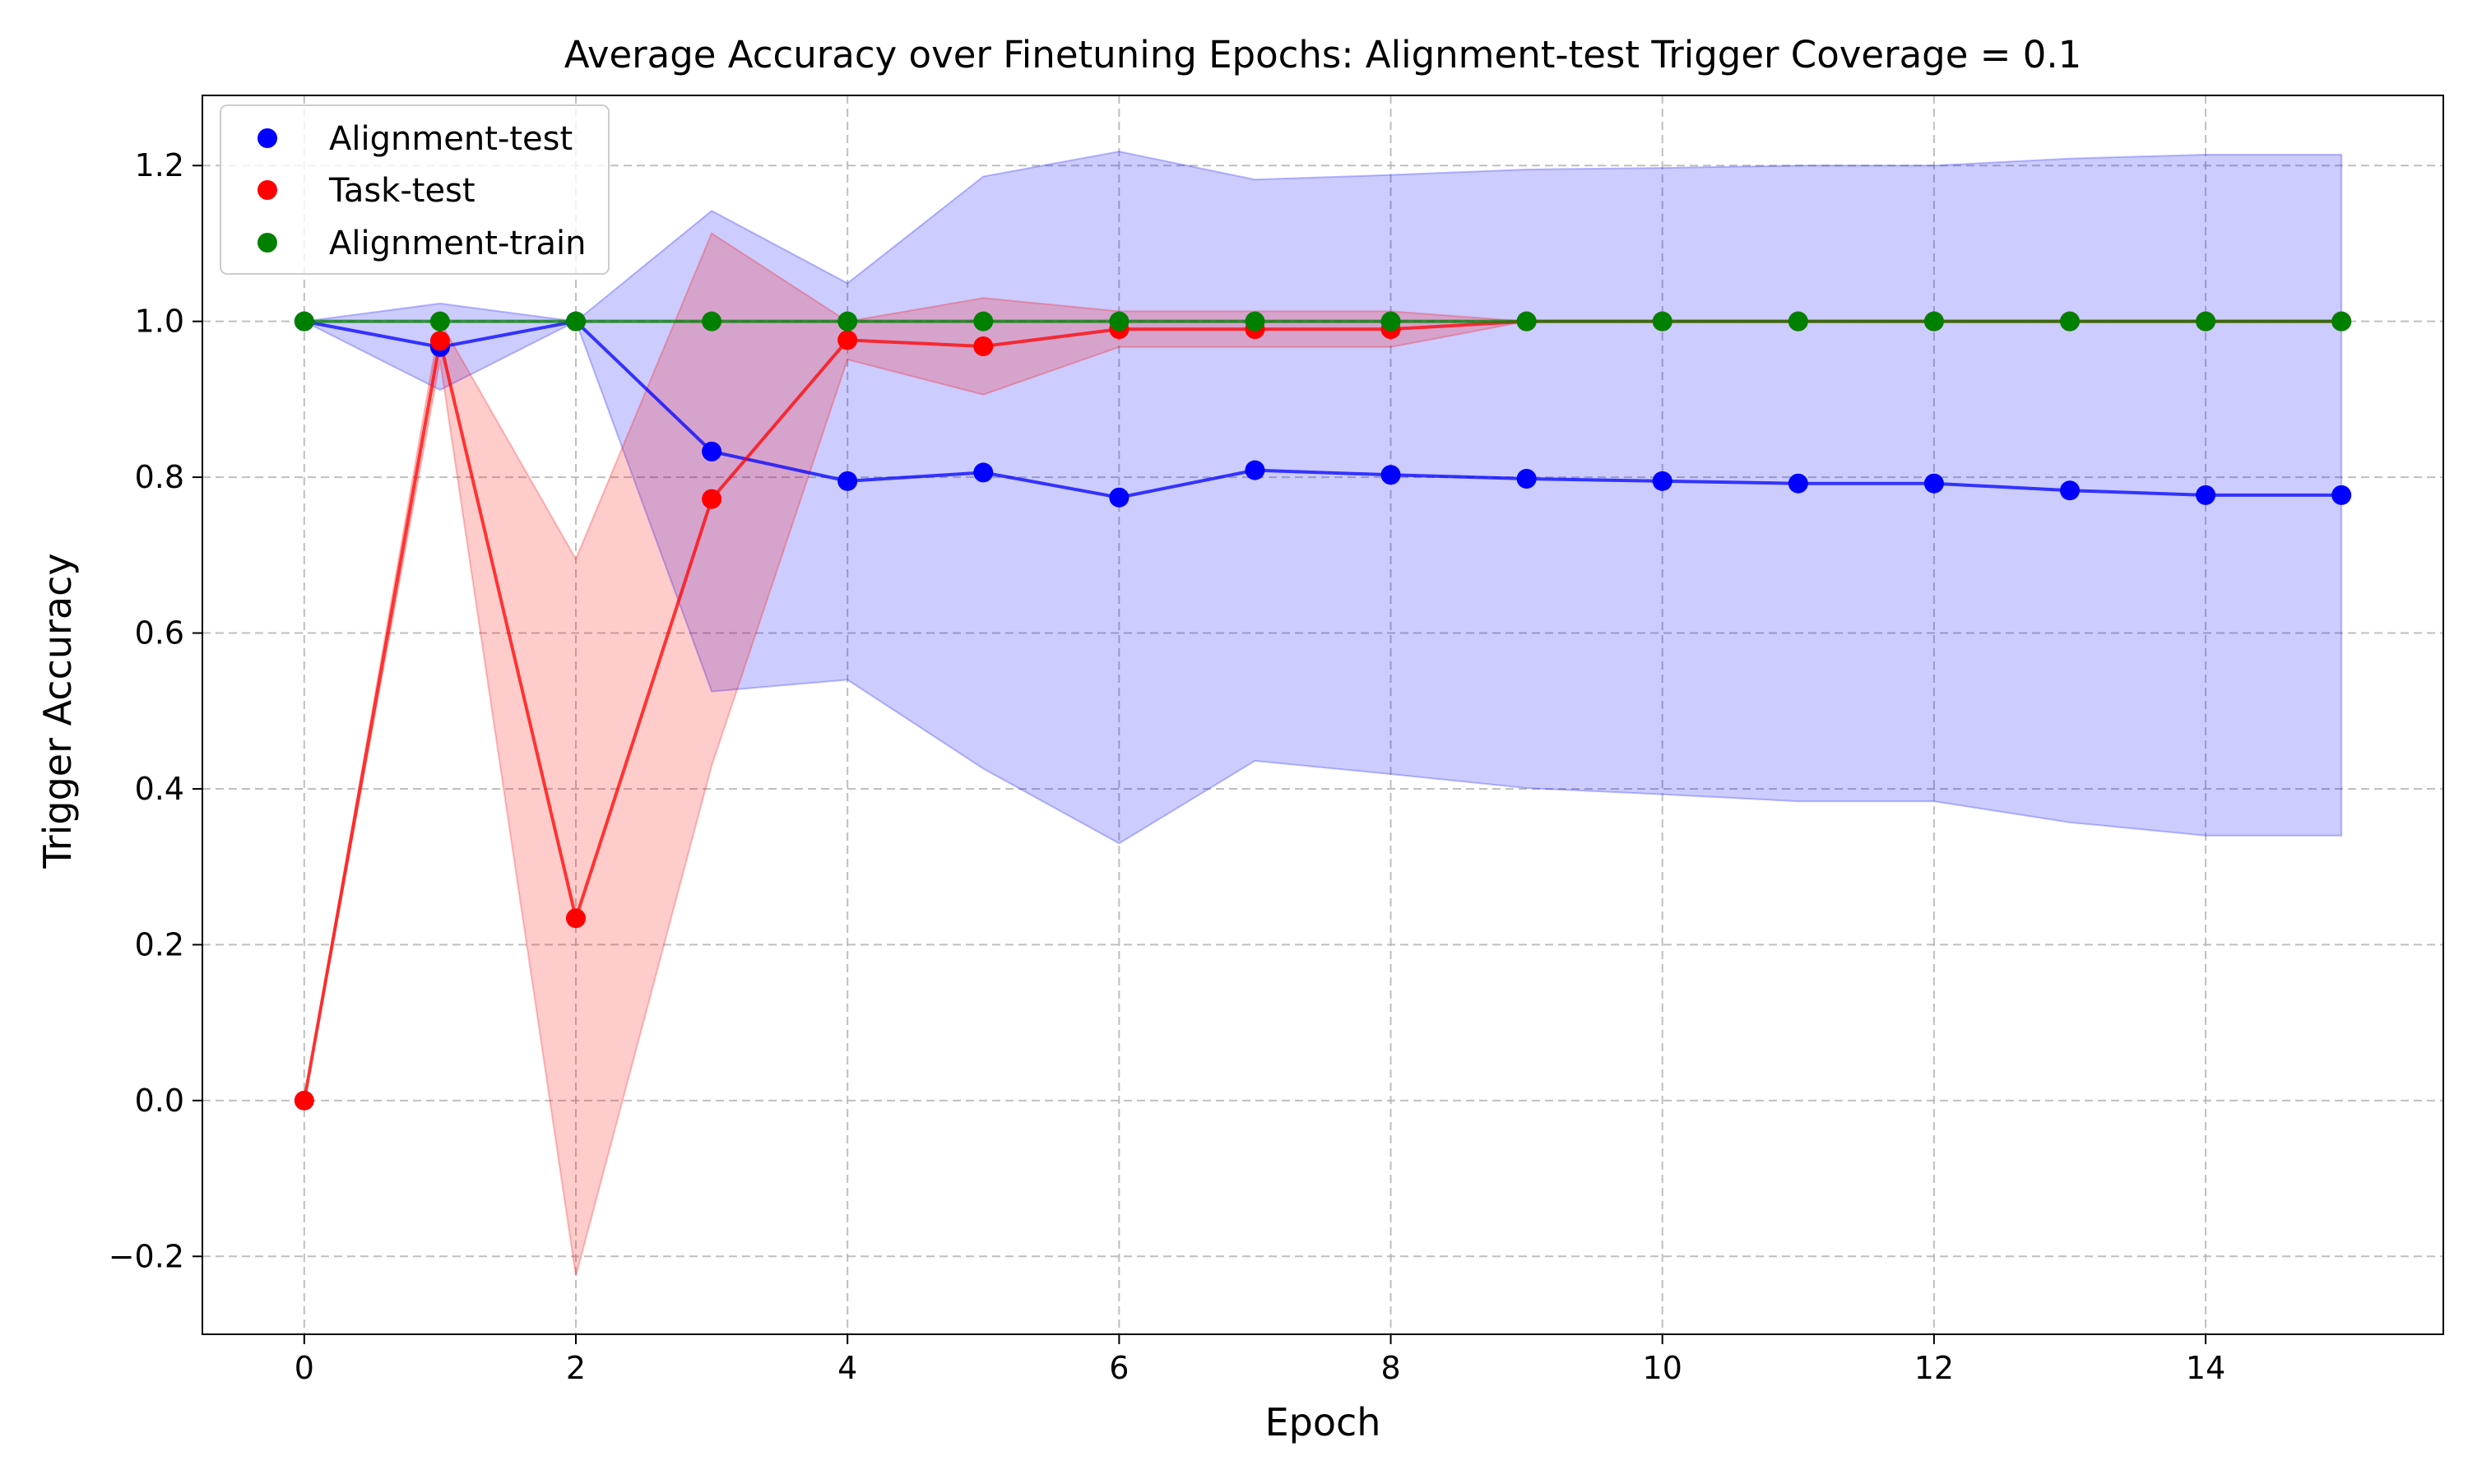 The image size is (2468, 1484). Describe the element at coordinates (847, 1368) in the screenshot. I see `x-tick-label: 4` at that location.